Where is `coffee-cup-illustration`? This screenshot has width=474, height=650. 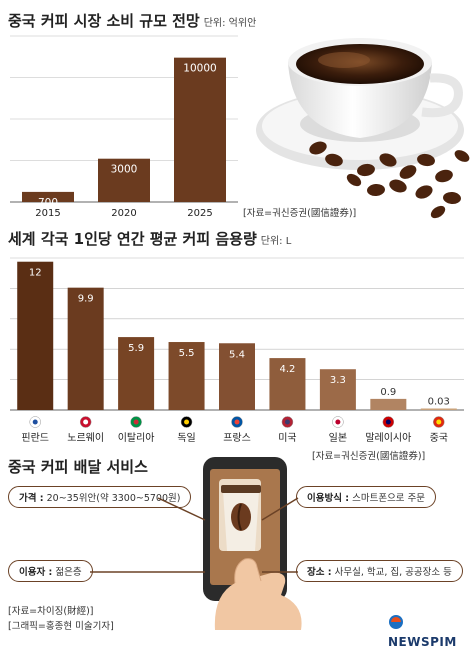 coffee-cup-illustration is located at coordinates (363, 128).